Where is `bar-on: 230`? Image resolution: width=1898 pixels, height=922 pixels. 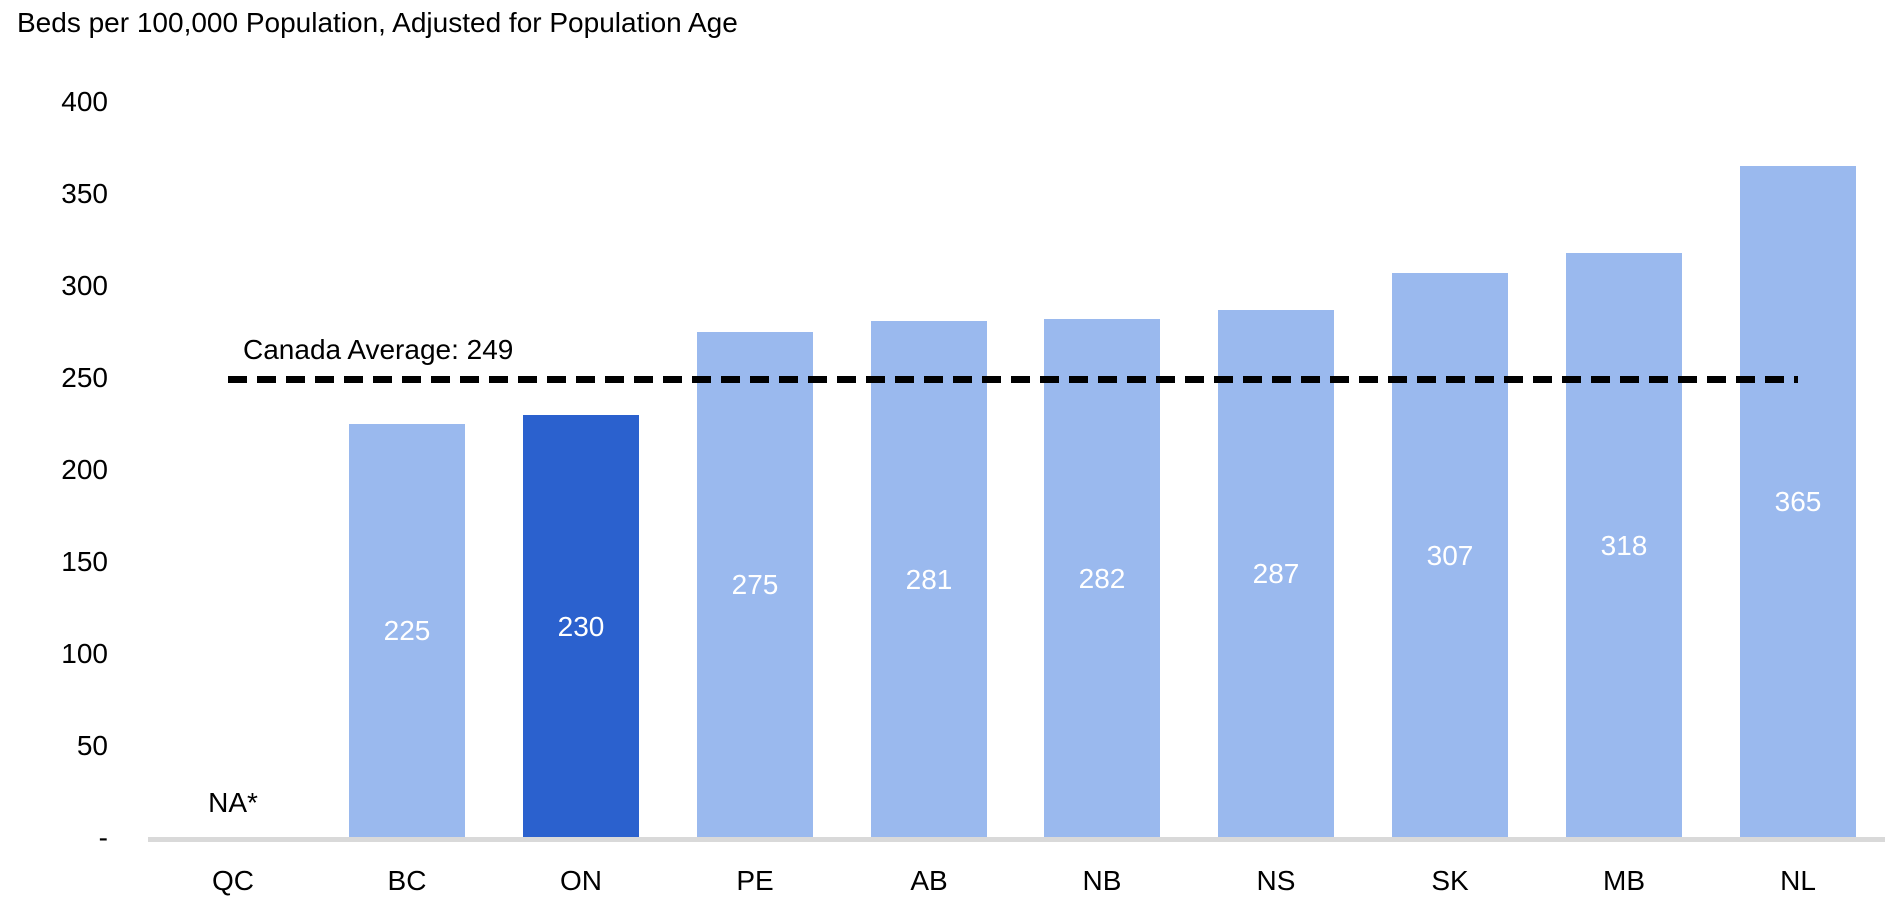
bar-on: 230 is located at coordinates (581, 626).